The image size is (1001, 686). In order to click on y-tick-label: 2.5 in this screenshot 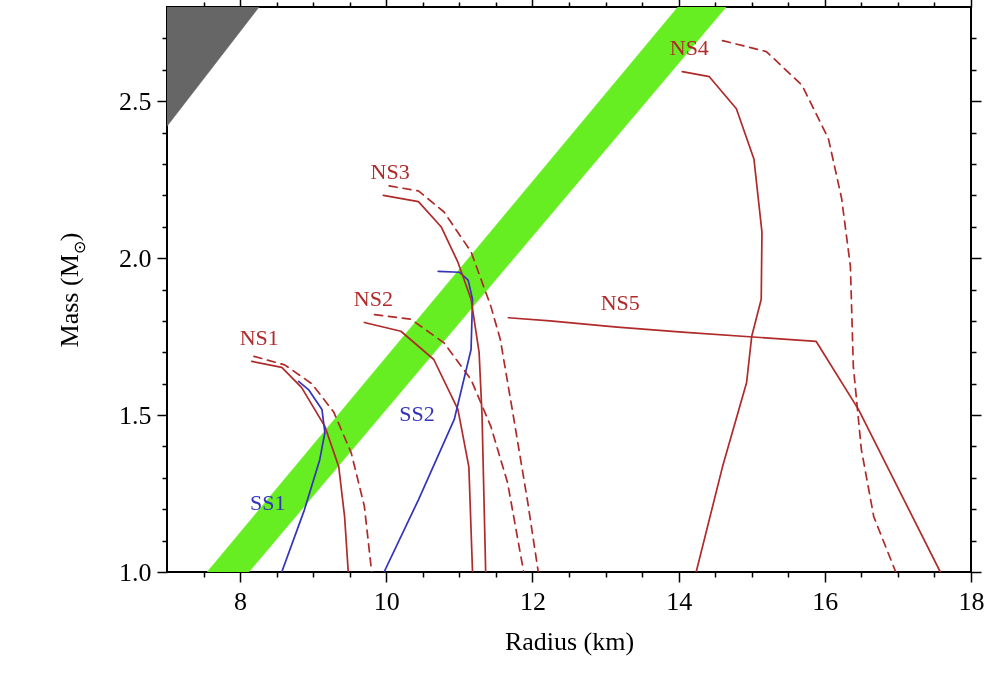, I will do `click(135, 101)`.